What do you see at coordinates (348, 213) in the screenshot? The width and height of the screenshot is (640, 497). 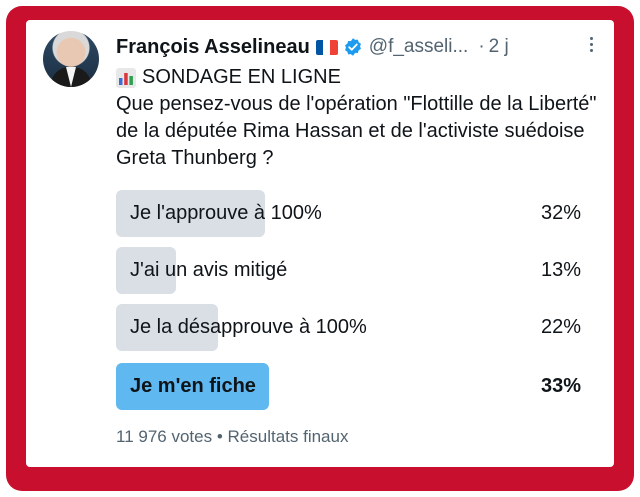 I see `poll-option-approve: Je l'approuve à 100% 32%` at bounding box center [348, 213].